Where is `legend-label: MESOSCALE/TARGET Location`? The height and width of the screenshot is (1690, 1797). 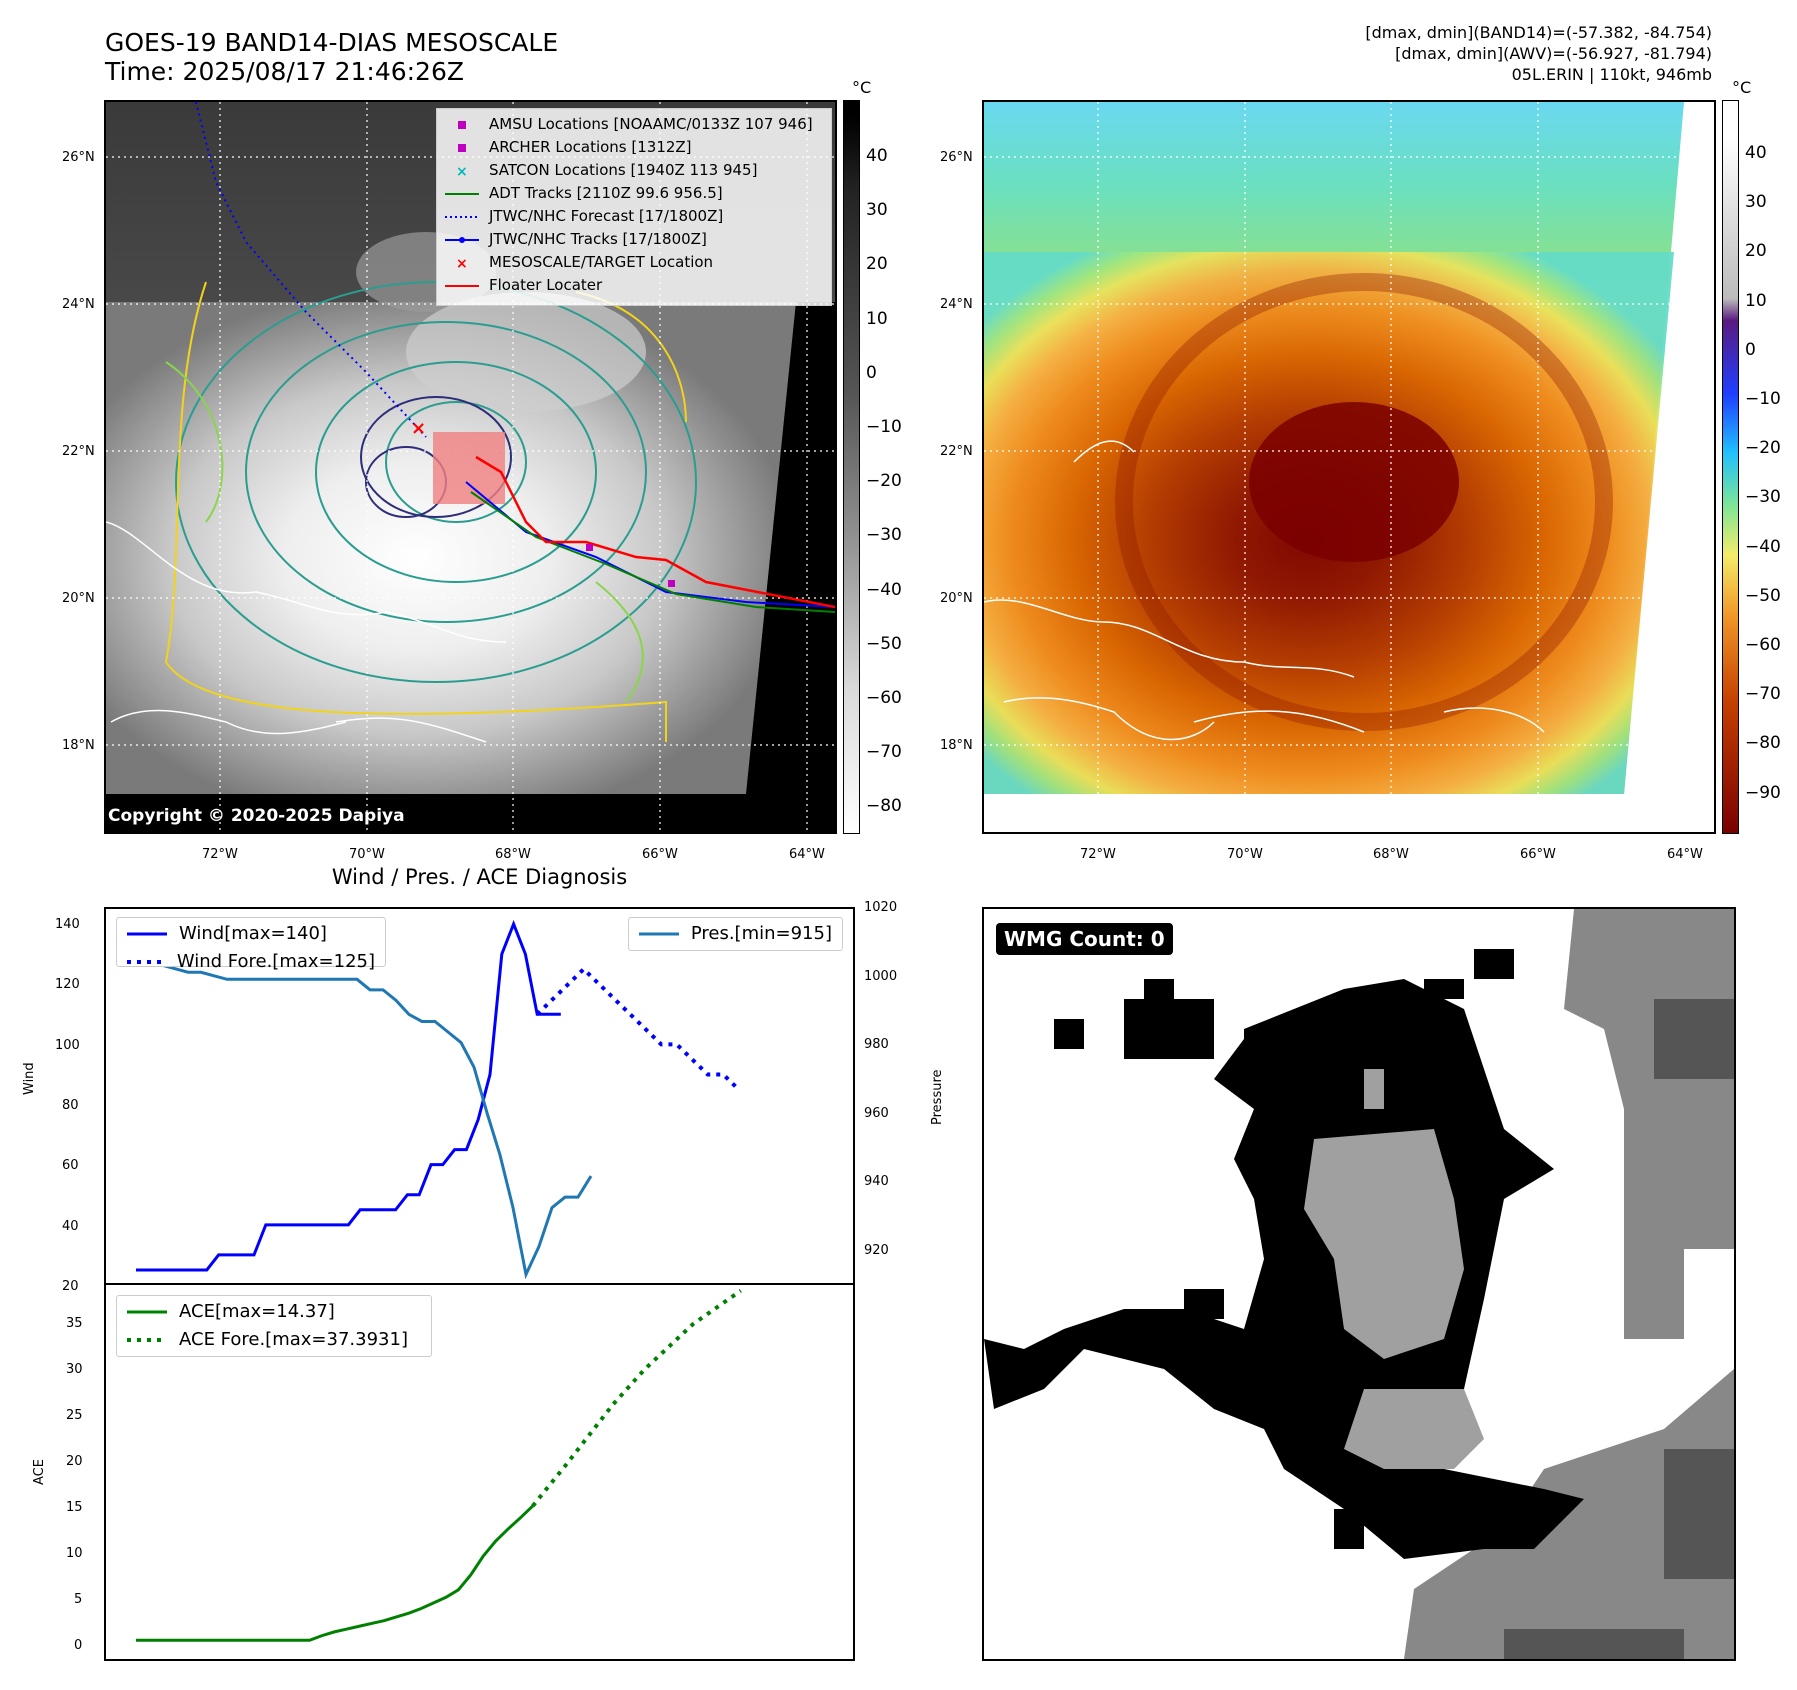 legend-label: MESOSCALE/TARGET Location is located at coordinates (601, 262).